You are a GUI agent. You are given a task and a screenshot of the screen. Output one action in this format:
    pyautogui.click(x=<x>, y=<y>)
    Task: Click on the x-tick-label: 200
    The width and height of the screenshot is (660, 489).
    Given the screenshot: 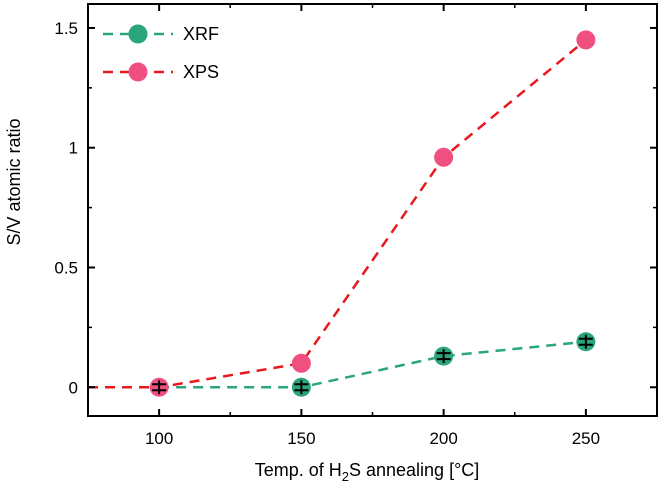 What is the action you would take?
    pyautogui.click(x=443, y=438)
    